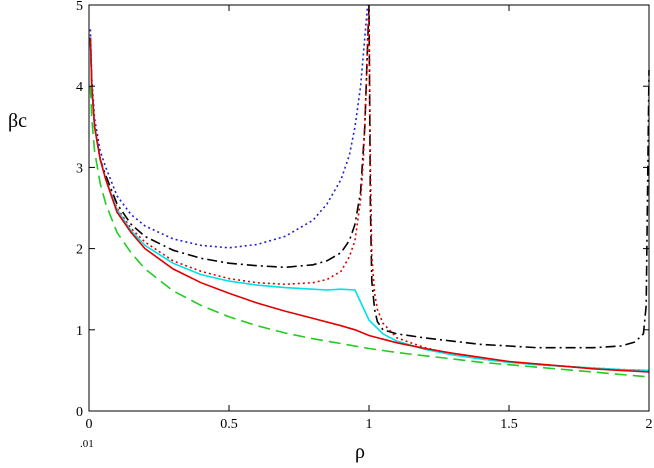 This screenshot has height=468, width=654. Describe the element at coordinates (79, 7) in the screenshot. I see `y-tick-label: 5` at that location.